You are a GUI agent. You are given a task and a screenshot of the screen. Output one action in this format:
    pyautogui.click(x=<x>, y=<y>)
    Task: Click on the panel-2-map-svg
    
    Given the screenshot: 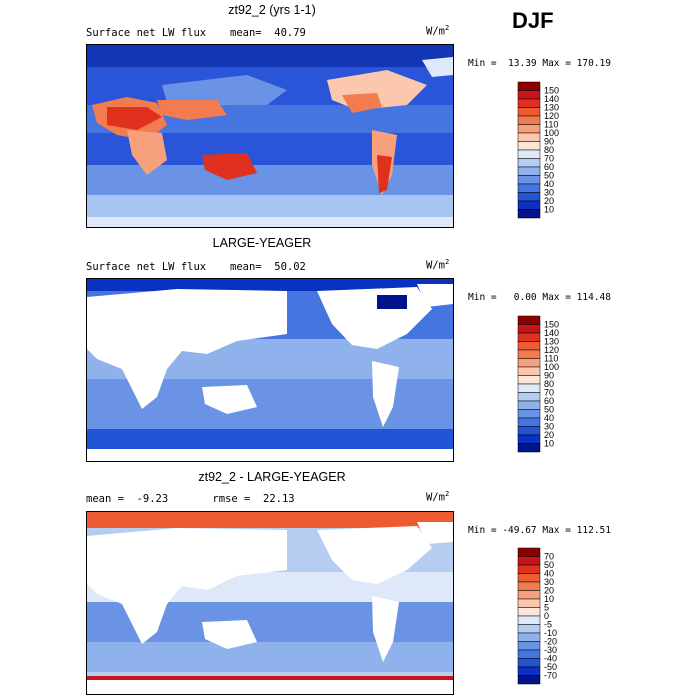 What is the action you would take?
    pyautogui.click(x=270, y=370)
    